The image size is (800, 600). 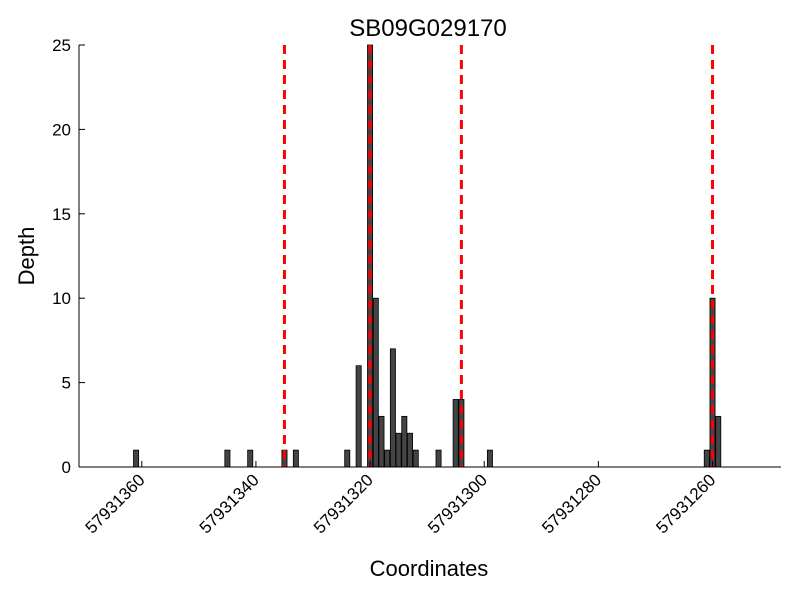 I want to click on x-tick-label: 57931340, so click(x=229, y=503).